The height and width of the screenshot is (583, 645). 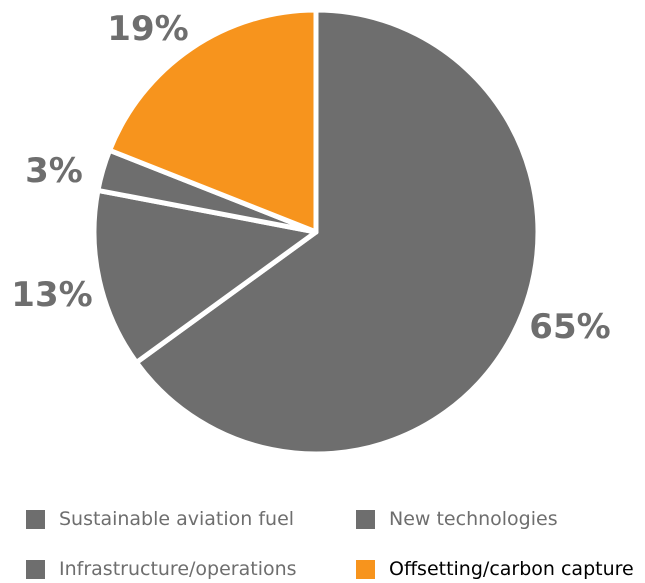 I want to click on legend-item-new-technologies: New technologies, so click(x=457, y=519).